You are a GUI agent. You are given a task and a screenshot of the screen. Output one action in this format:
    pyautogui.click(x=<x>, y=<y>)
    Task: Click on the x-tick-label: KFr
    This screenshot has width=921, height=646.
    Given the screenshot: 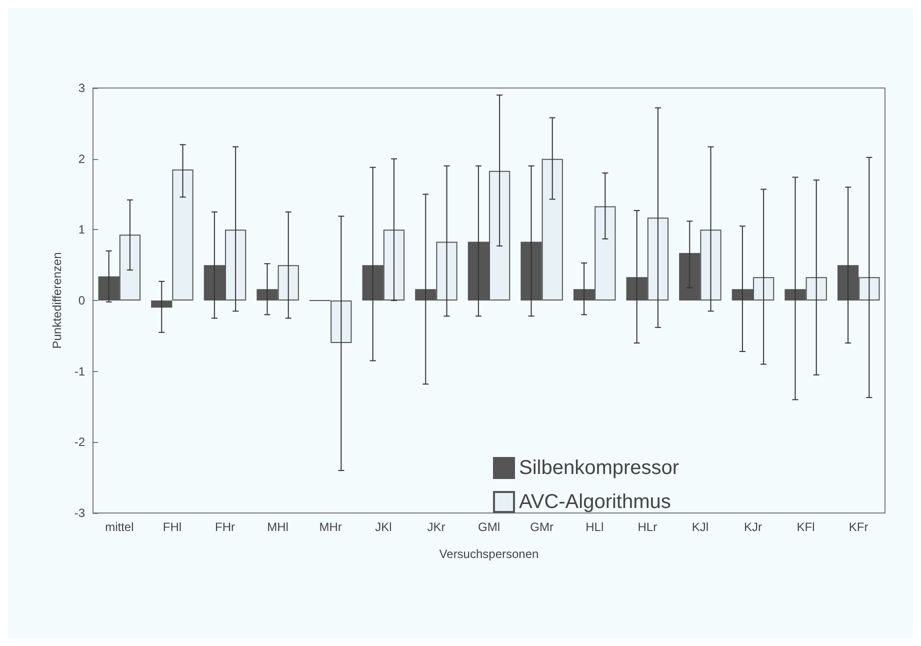 What is the action you would take?
    pyautogui.click(x=858, y=527)
    